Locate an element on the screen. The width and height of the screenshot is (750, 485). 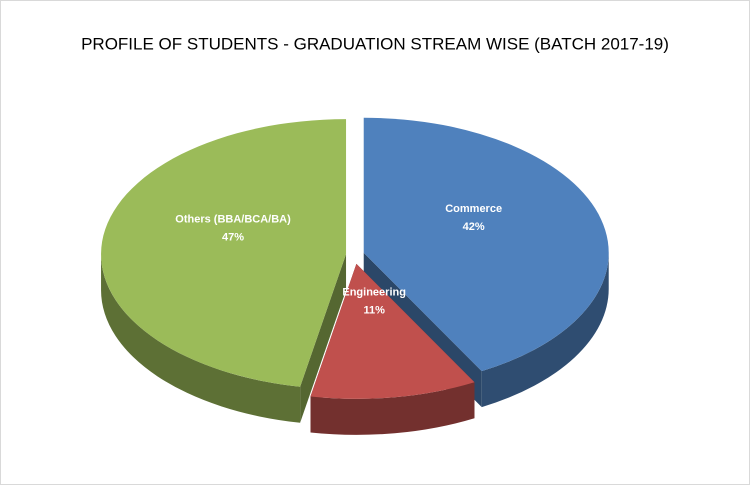
slice-label: Engineering is located at coordinates (374, 293).